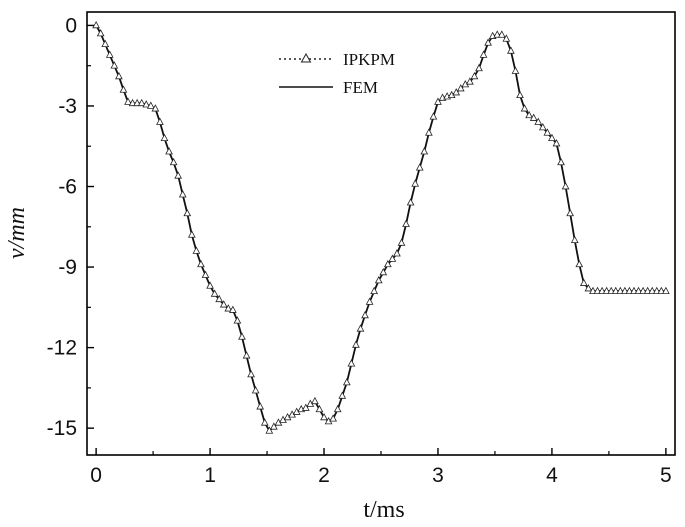 The height and width of the screenshot is (527, 685). I want to click on x-tick-label: 3, so click(438, 475).